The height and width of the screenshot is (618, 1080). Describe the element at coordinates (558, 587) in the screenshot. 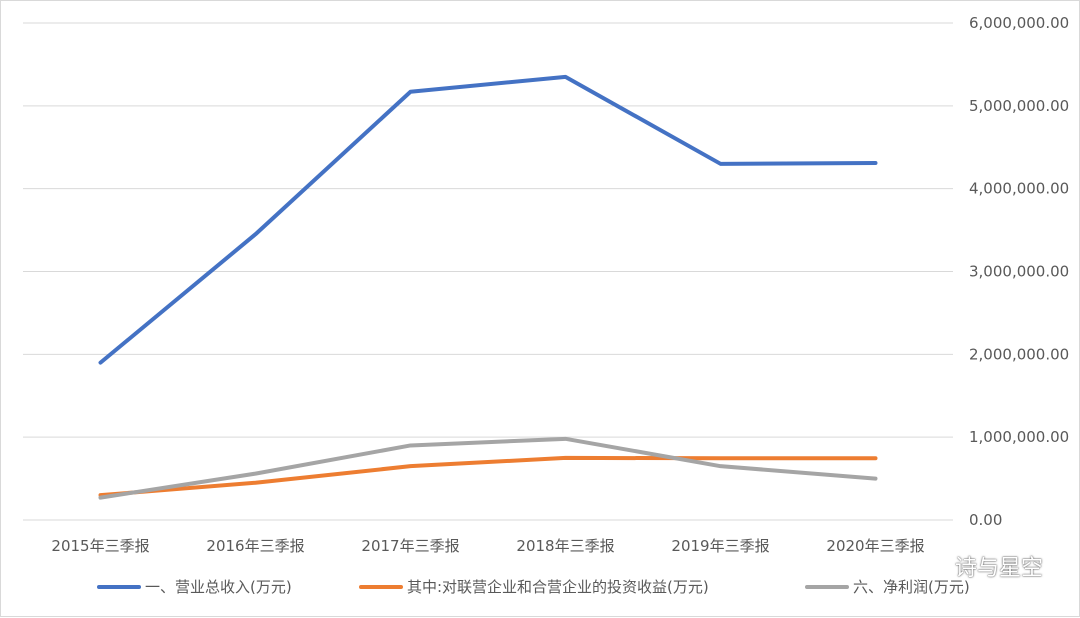

I see `legend-label: 其中:对联营企业和合营企业的投资收益(万元)` at that location.